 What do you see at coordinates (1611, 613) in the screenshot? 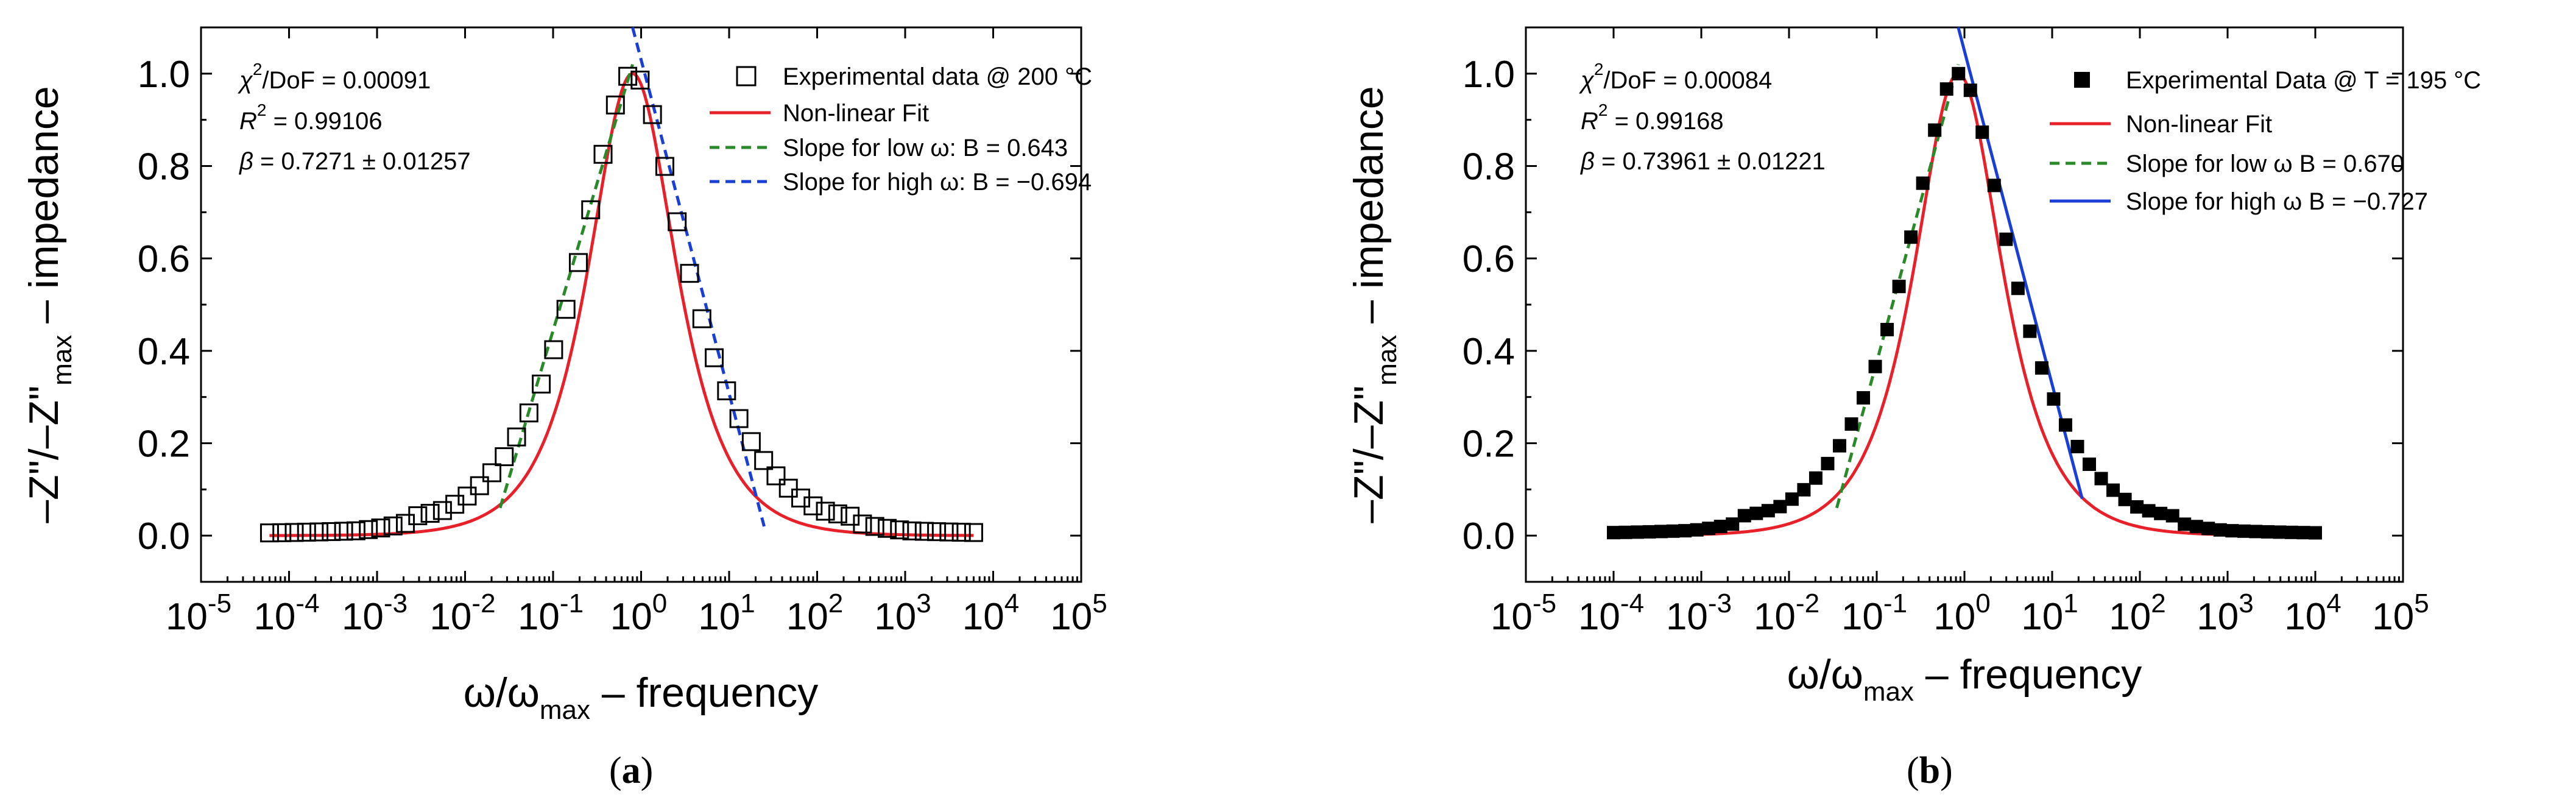
I see `x-tick-label: 10⁻⁴` at bounding box center [1611, 613].